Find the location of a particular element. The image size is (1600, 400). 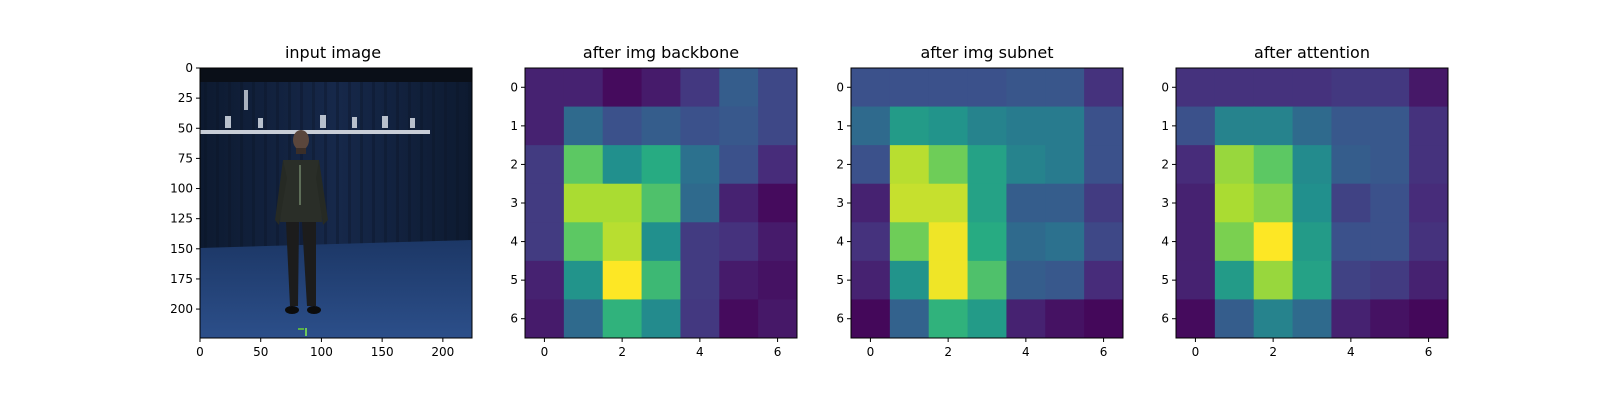

panel-after-attention: after attention 0 2 4 6 0 1 2 3 4 5 6 is located at coordinates (1305, 201).